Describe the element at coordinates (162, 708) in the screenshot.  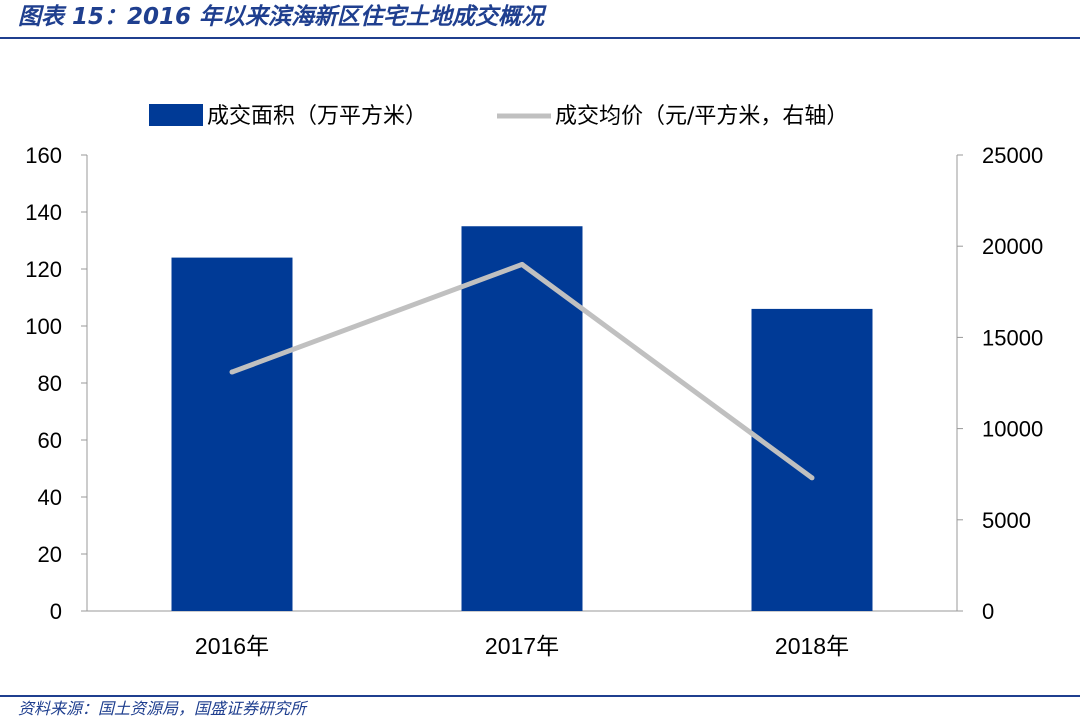
I see `source-note: 资料来源：国土资源局，国盛证券研究所` at that location.